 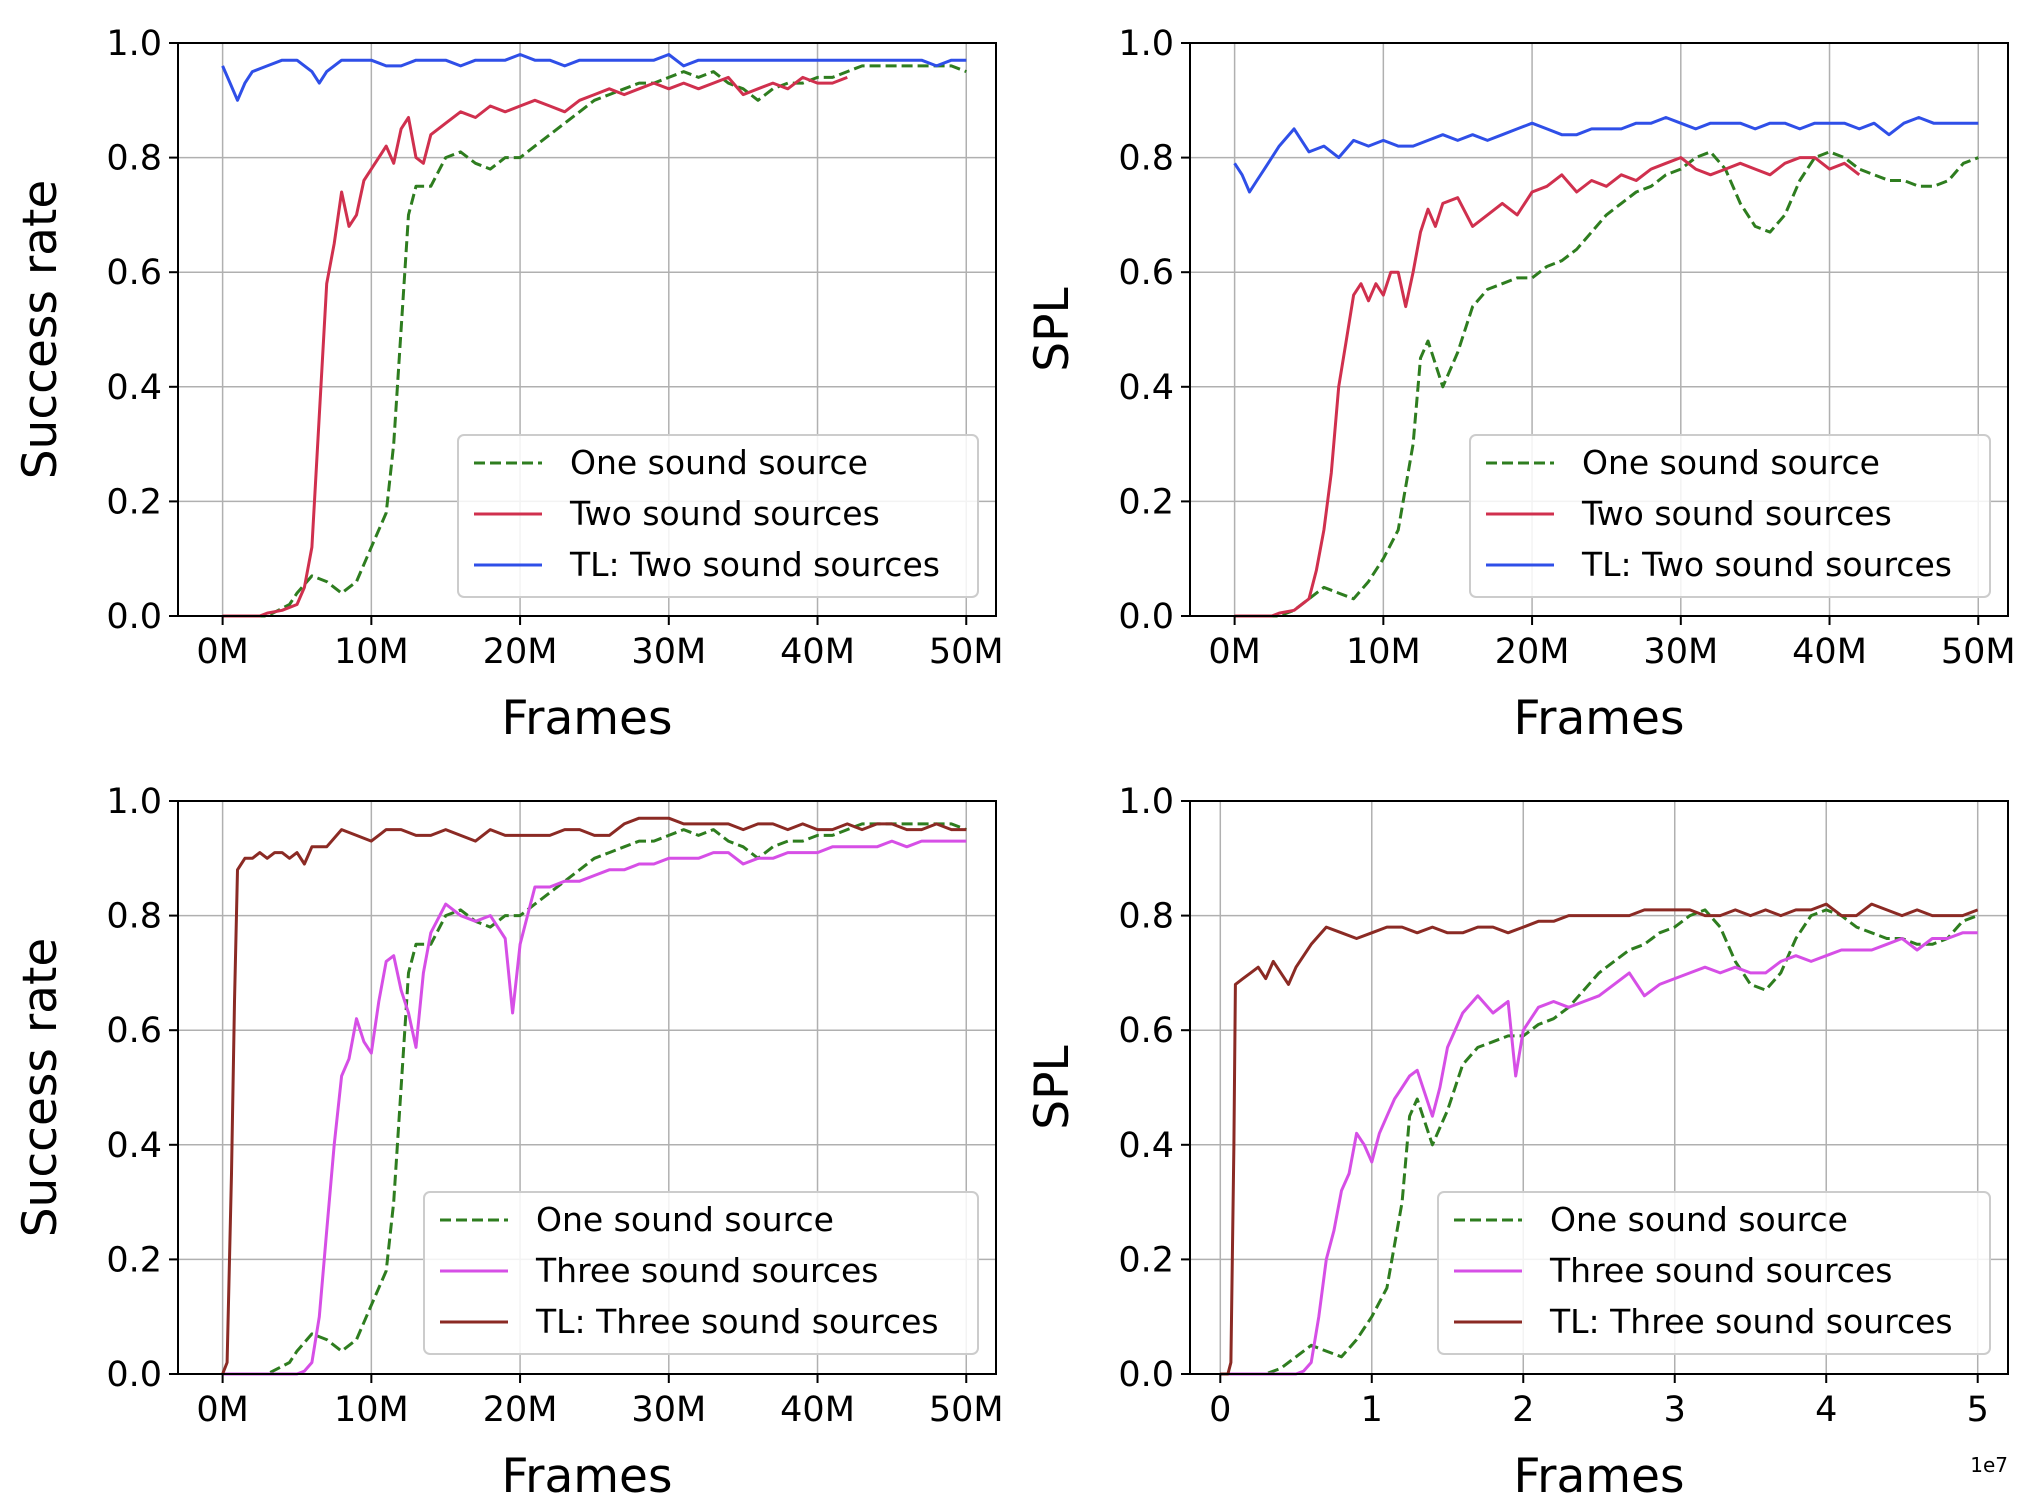 What do you see at coordinates (1989, 1465) in the screenshot?
I see `x-offset-label: 1e7` at bounding box center [1989, 1465].